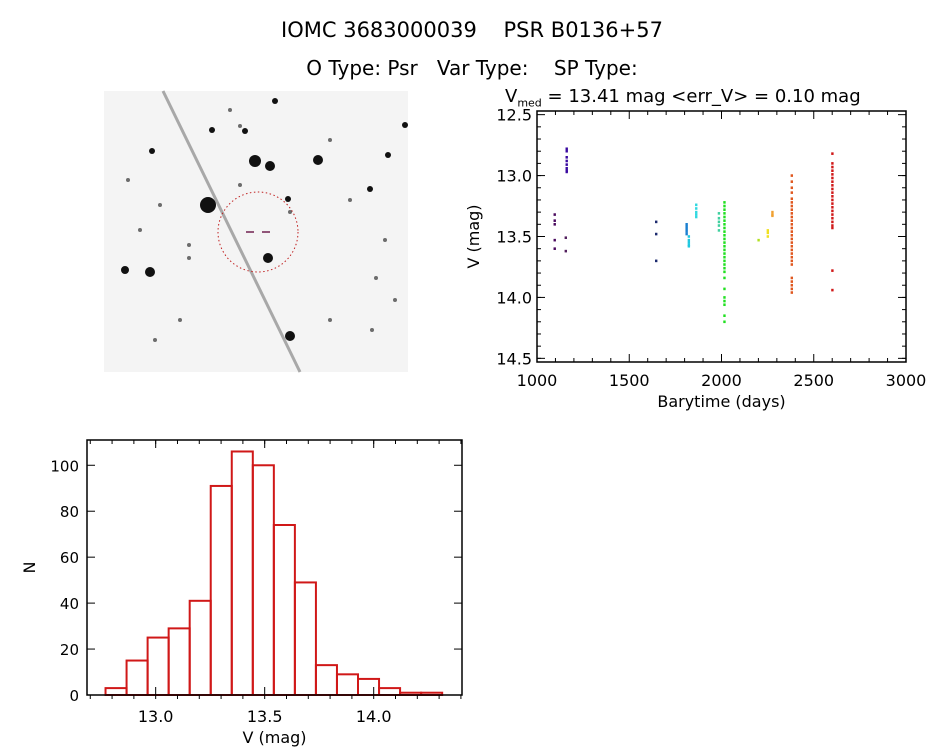 The width and height of the screenshot is (944, 747). I want to click on satellite-trail, so click(231, 231).